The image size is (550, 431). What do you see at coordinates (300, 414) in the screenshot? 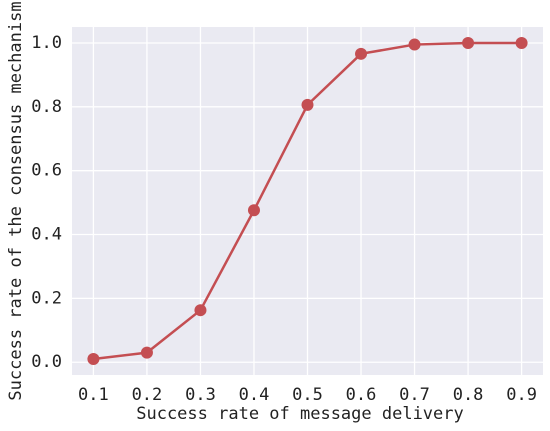
I see `x-axis-label: Success rate of message delivery` at bounding box center [300, 414].